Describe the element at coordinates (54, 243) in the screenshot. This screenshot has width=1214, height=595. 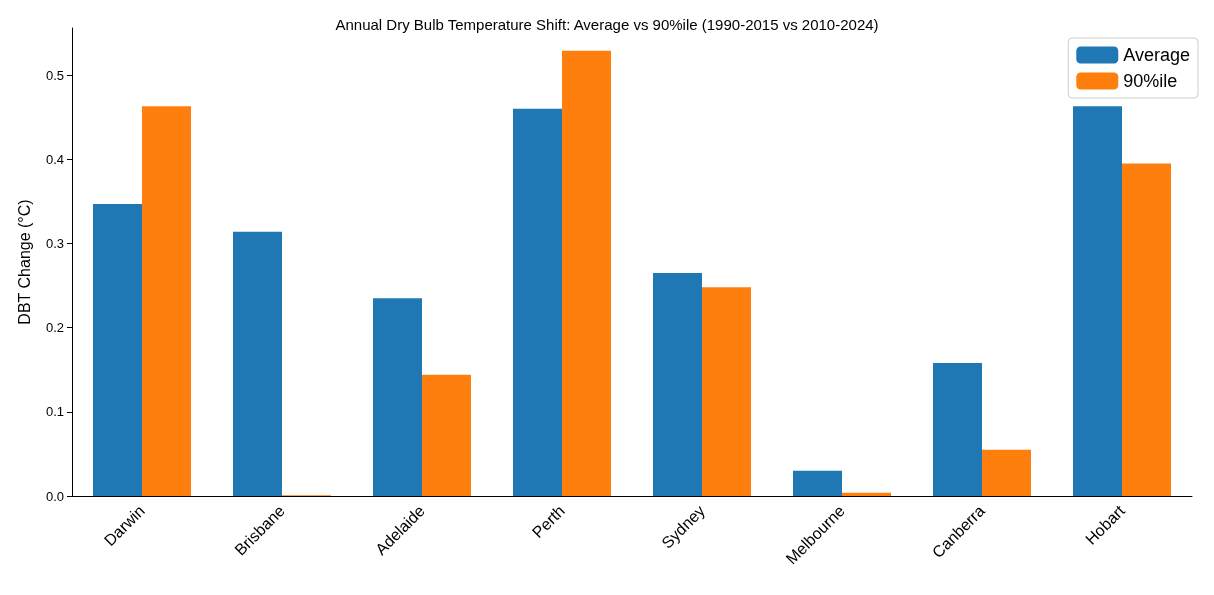
I see `y-tick-label: 0.3` at that location.